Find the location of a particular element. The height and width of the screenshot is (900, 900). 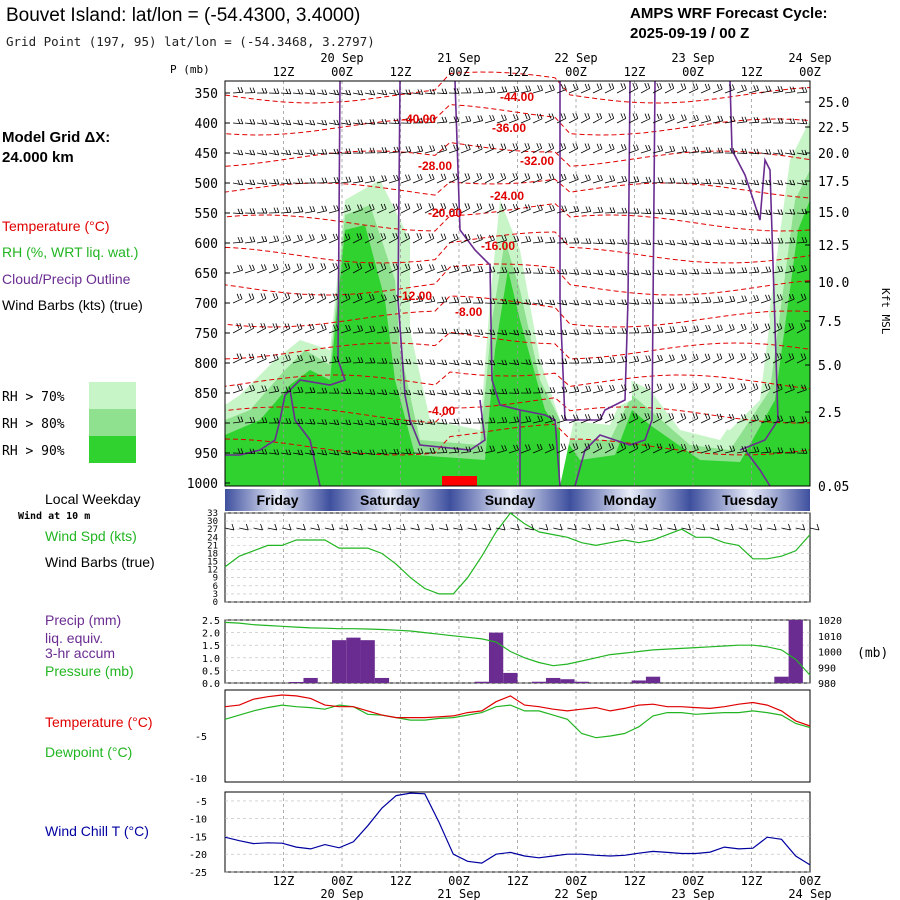

pressure-tick-label: 1000 is located at coordinates (830, 653).